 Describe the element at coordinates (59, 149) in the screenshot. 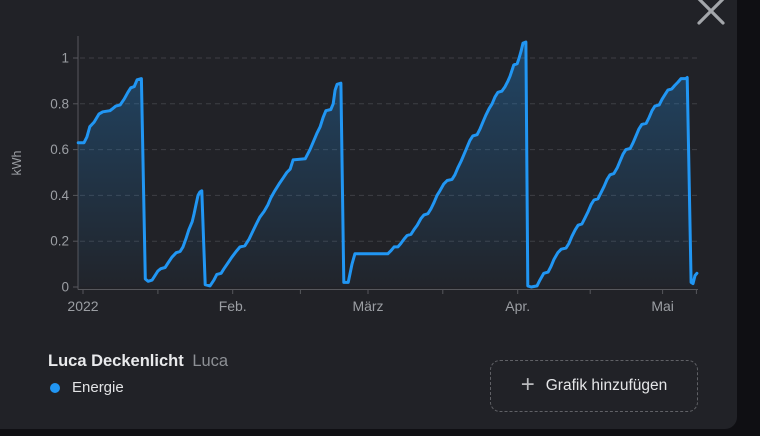

I see `y-tick-label: 0.6` at that location.